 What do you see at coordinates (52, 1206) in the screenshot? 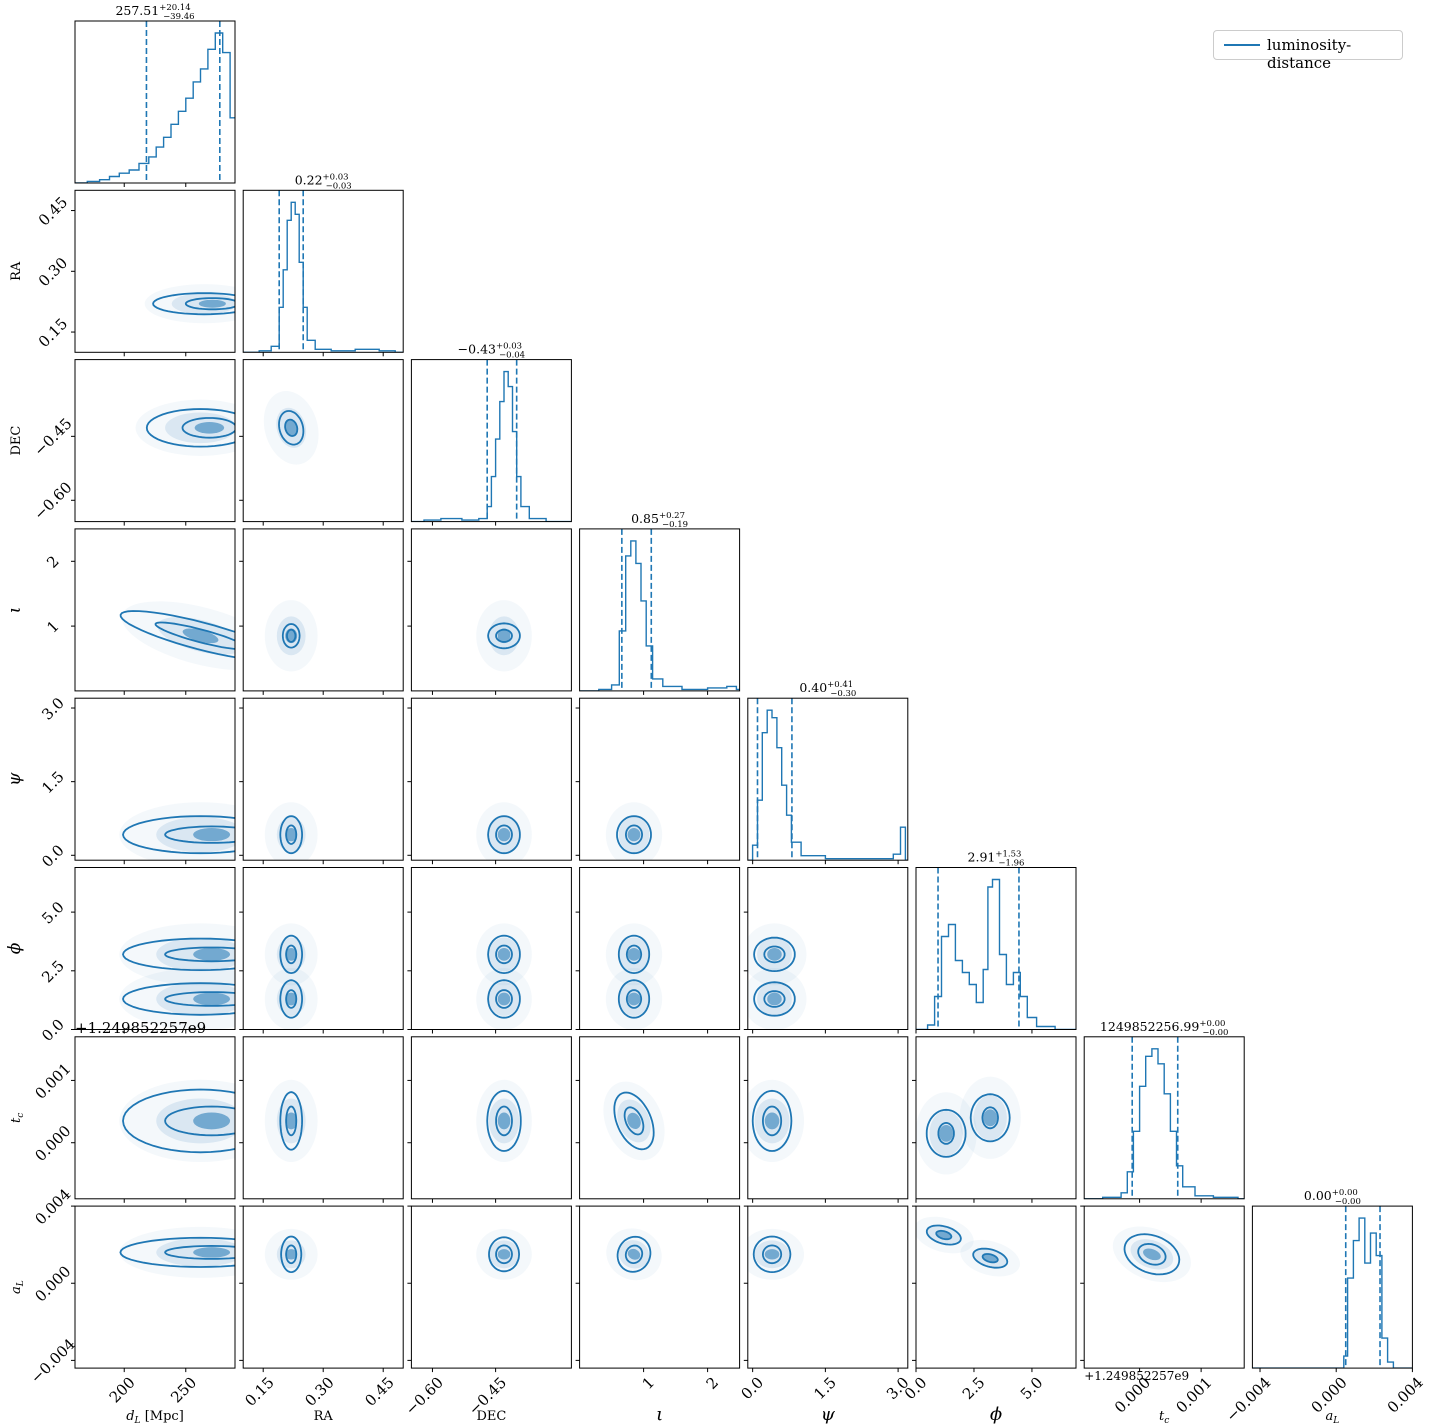
I see `y-tick-label: 0.004` at bounding box center [52, 1206].